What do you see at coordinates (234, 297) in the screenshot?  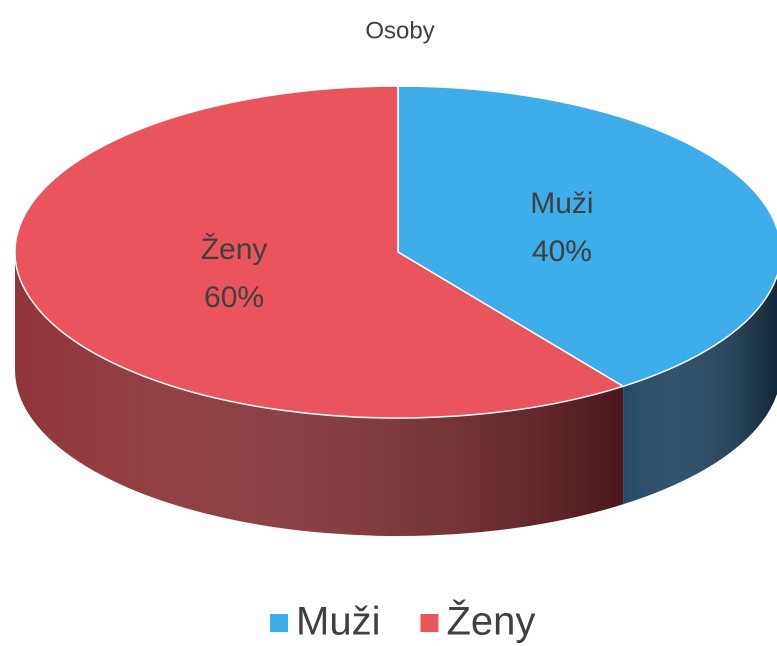 I see `data-label-value: 60%` at bounding box center [234, 297].